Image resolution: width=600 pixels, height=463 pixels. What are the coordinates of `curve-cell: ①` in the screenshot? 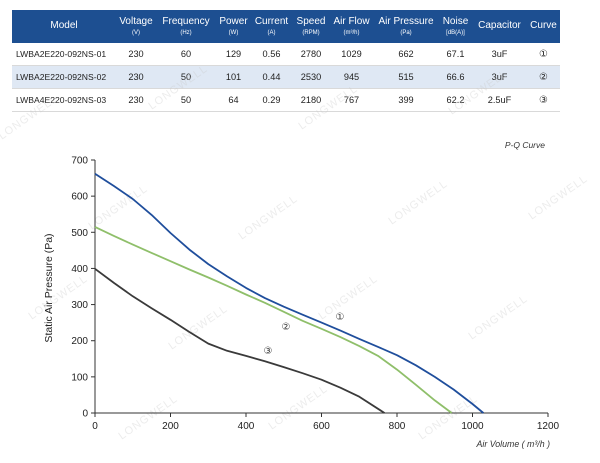 It's located at (543, 54).